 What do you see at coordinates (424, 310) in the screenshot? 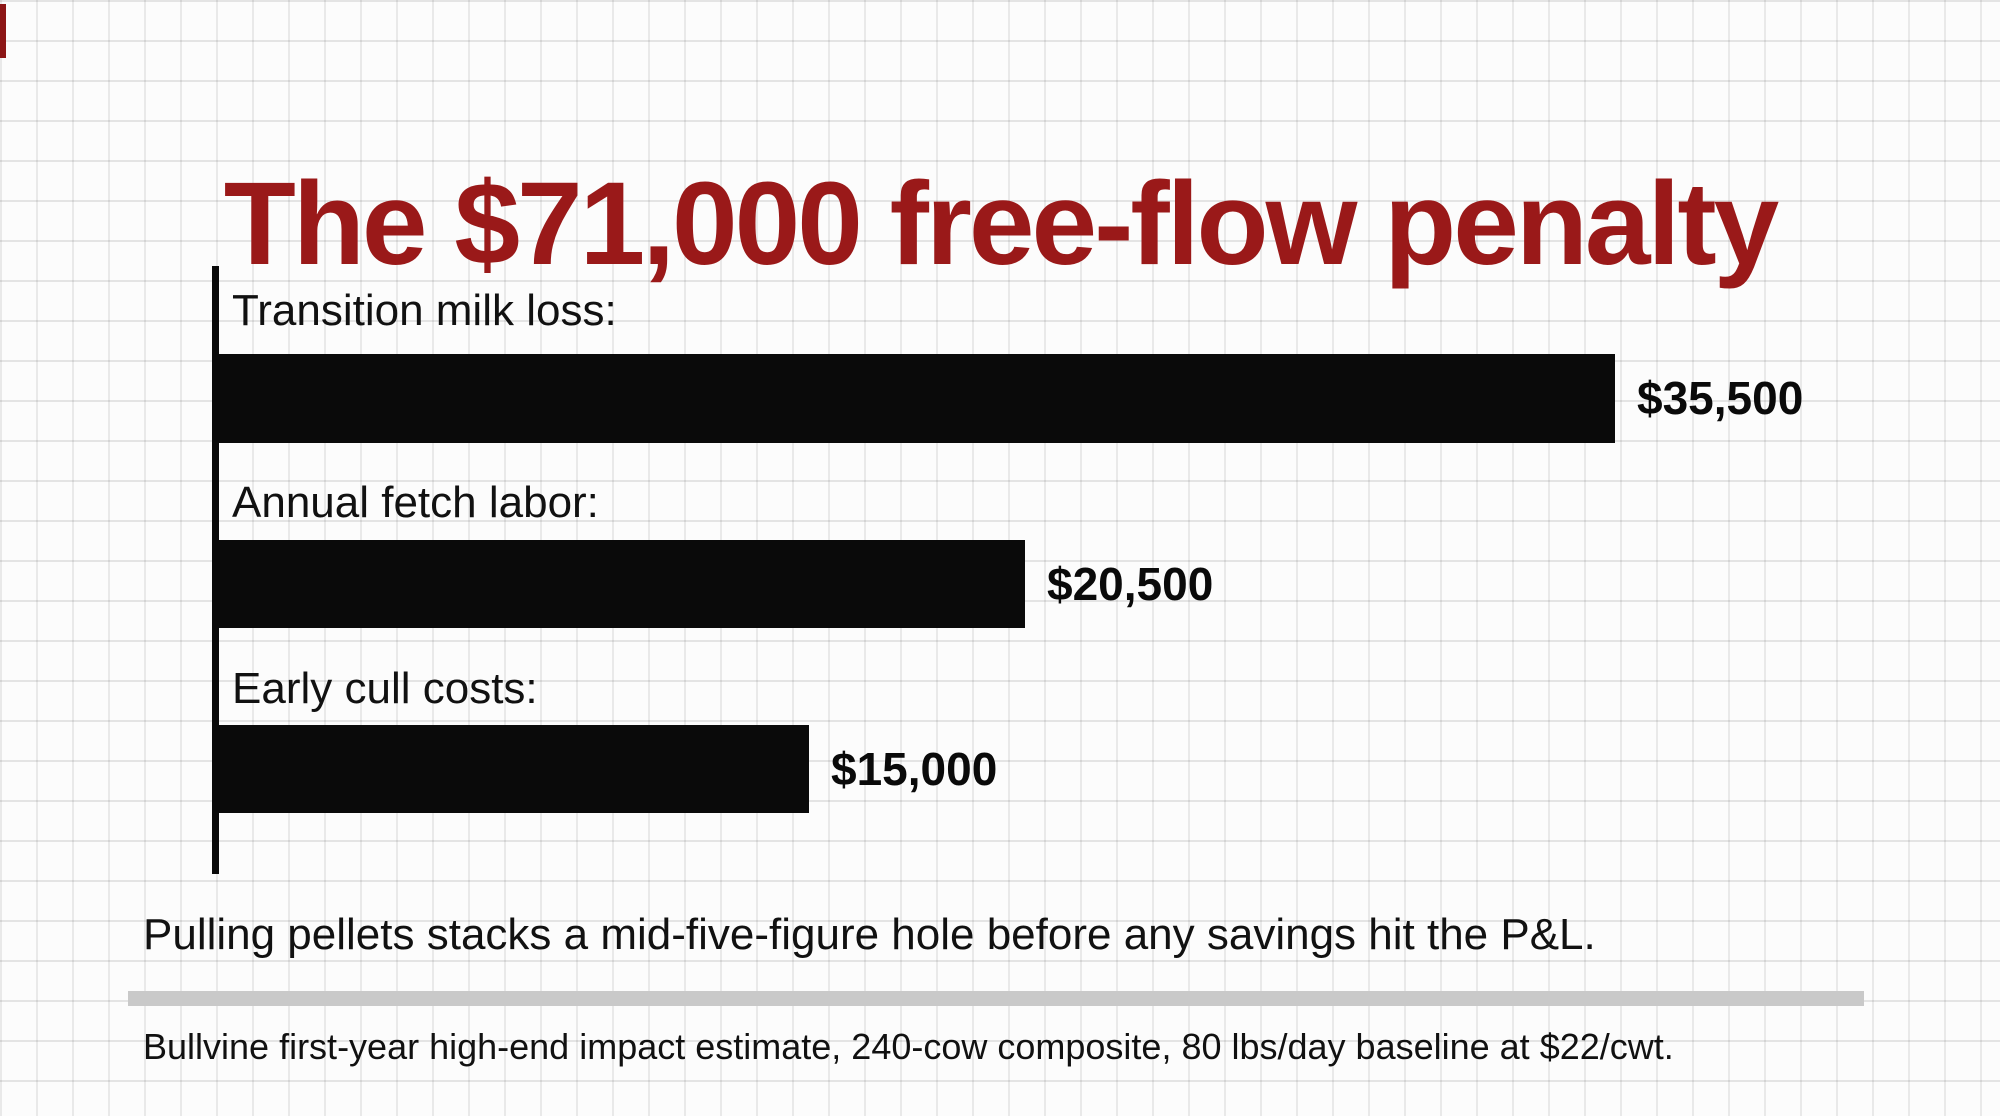
I see `bar-label: Transition milk loss:` at bounding box center [424, 310].